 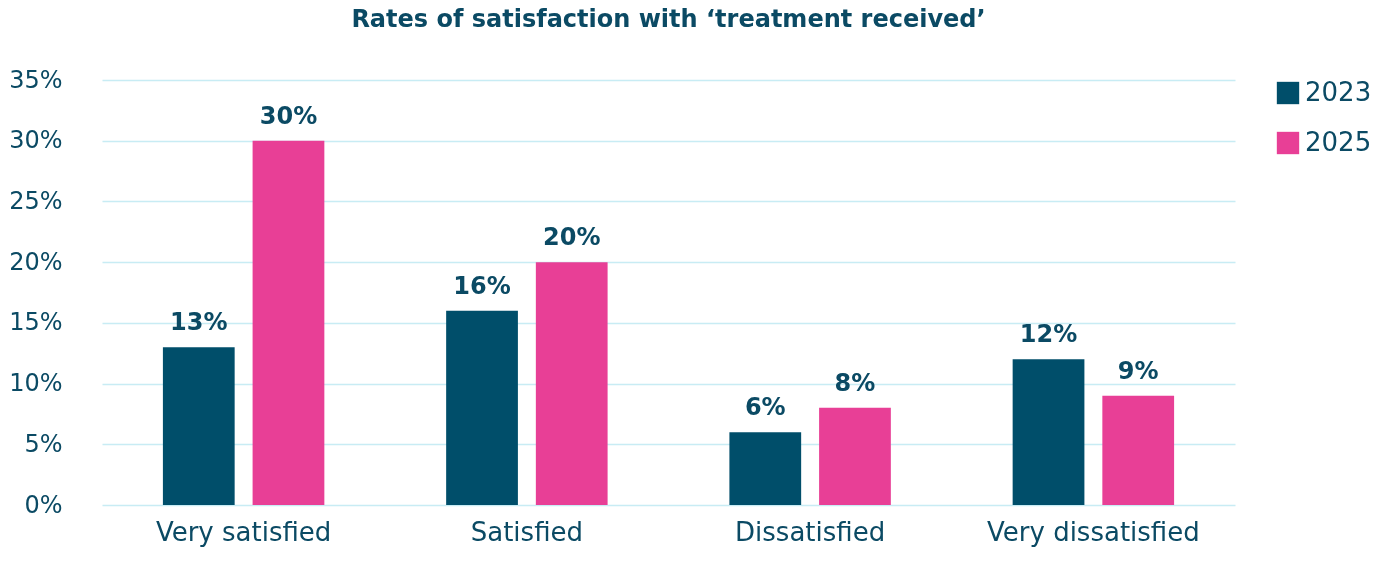 What do you see at coordinates (855, 382) in the screenshot?
I see `data-label: 8%` at bounding box center [855, 382].